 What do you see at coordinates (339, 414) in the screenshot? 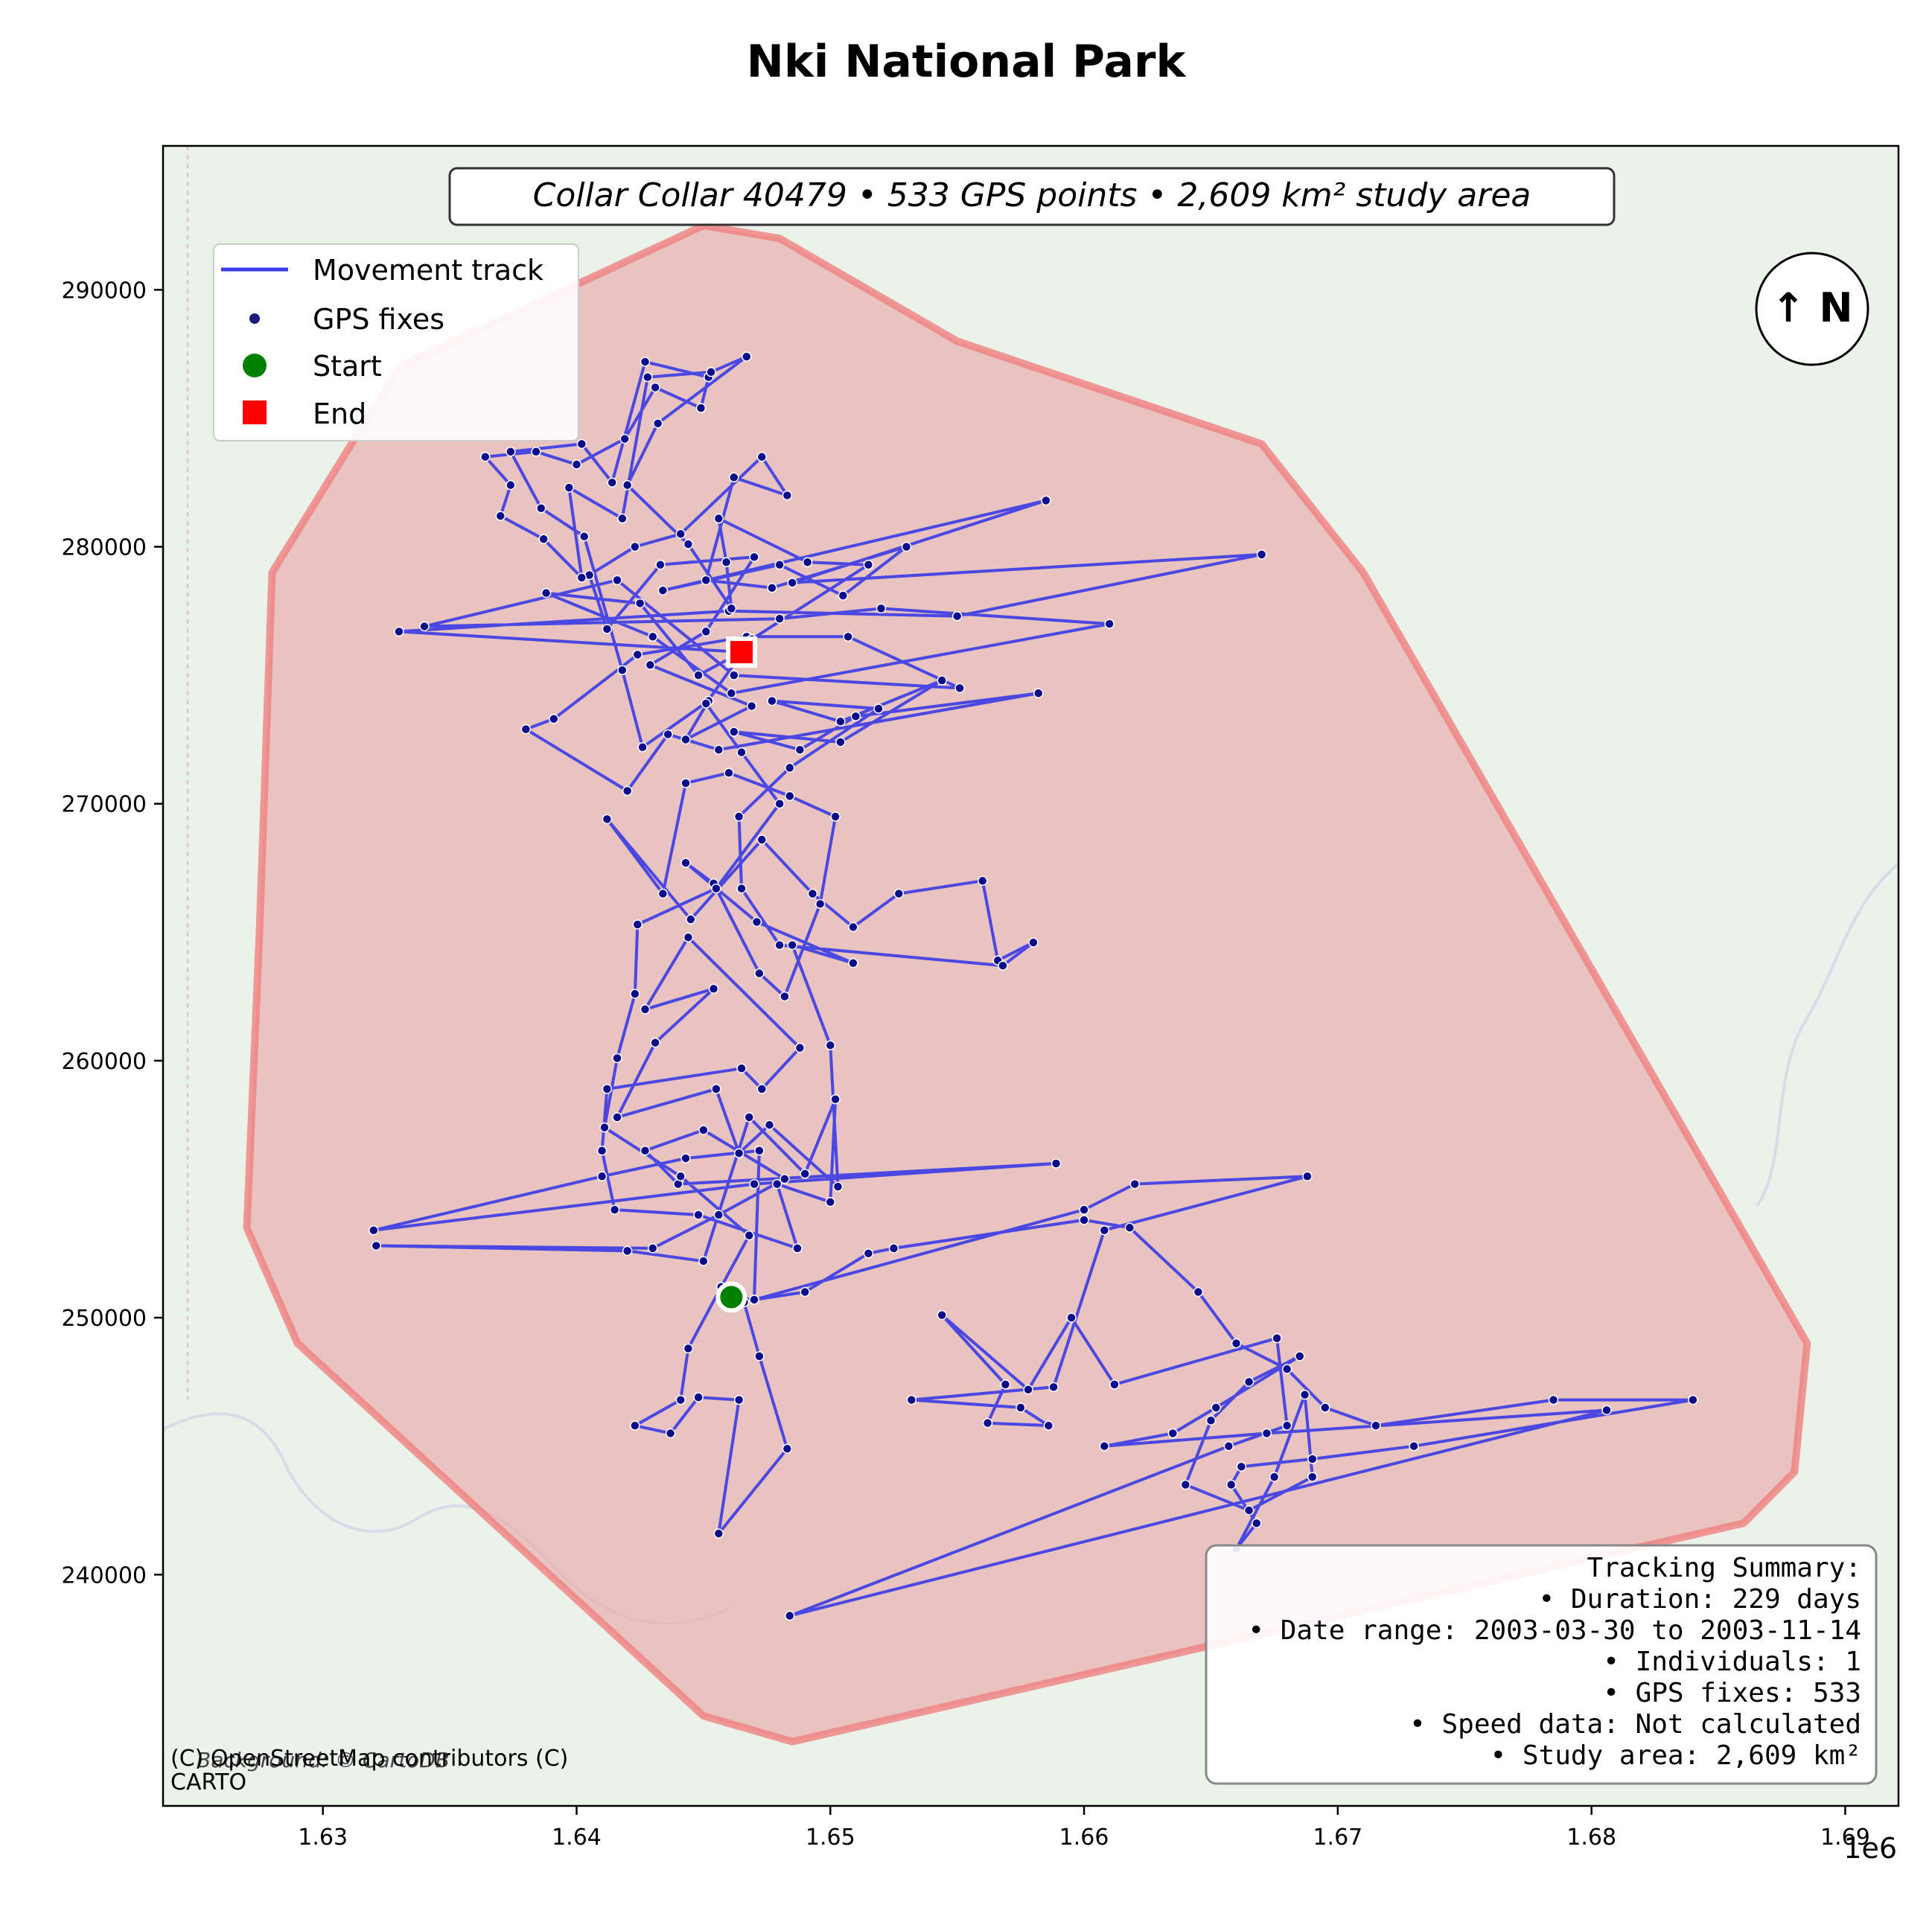
I see `legend-end-label: End` at bounding box center [339, 414].